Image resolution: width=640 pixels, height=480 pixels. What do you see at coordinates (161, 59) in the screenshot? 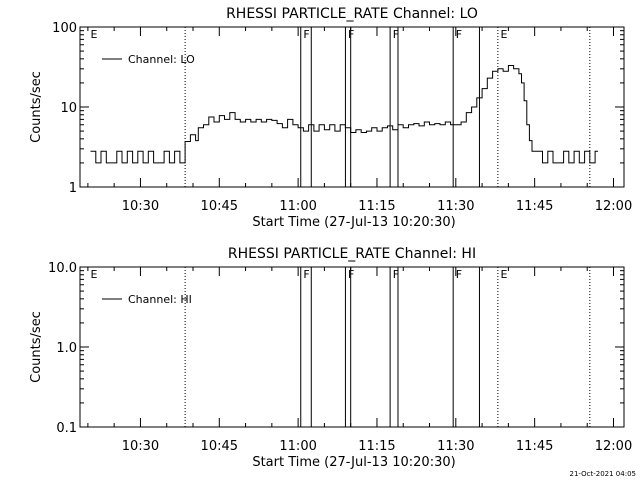
I see `legend-label: Channel: LO` at bounding box center [161, 59].